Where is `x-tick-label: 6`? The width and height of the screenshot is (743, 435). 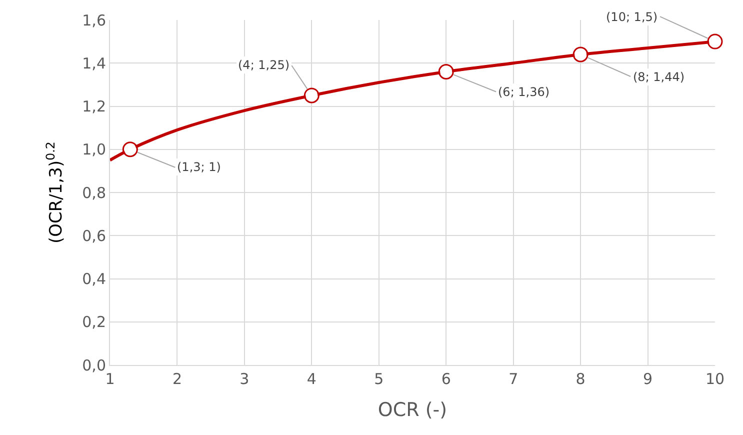
x-tick-label: 6 is located at coordinates (446, 379).